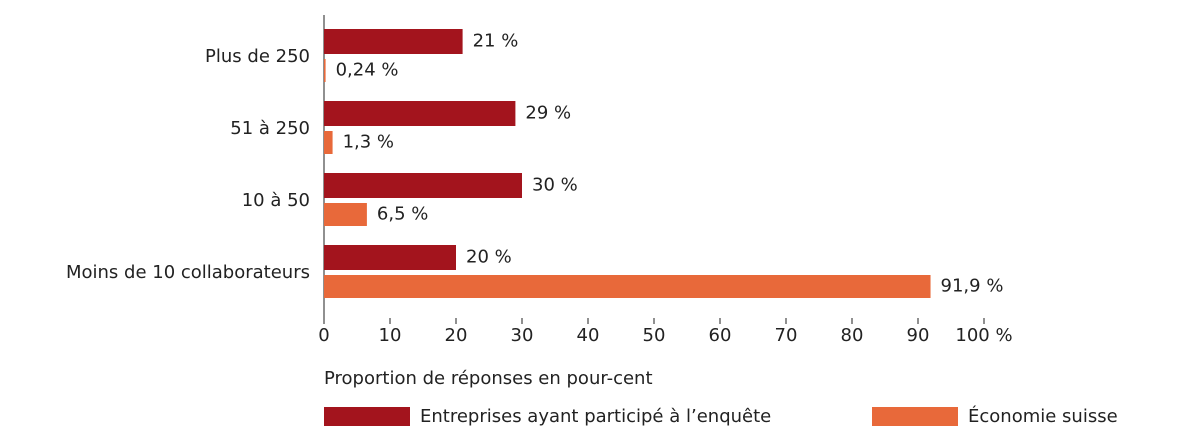  What do you see at coordinates (548, 113) in the screenshot?
I see `value-label: 29 %` at bounding box center [548, 113].